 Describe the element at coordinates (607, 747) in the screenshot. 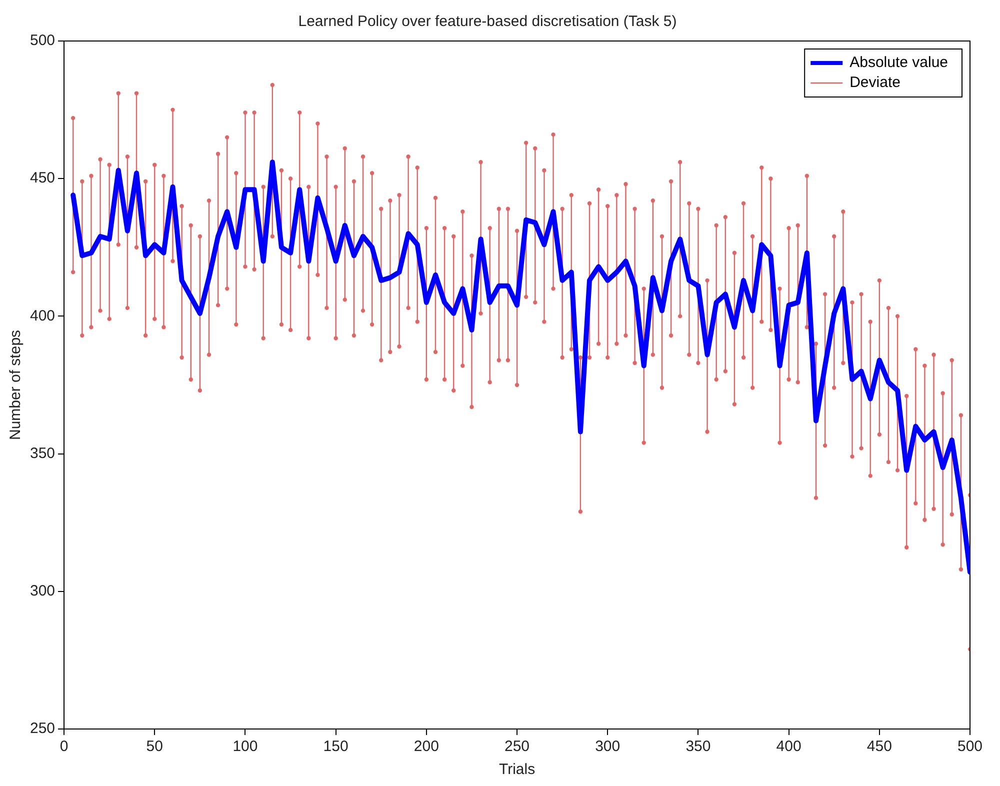

I see `x-tick-label: 300` at that location.